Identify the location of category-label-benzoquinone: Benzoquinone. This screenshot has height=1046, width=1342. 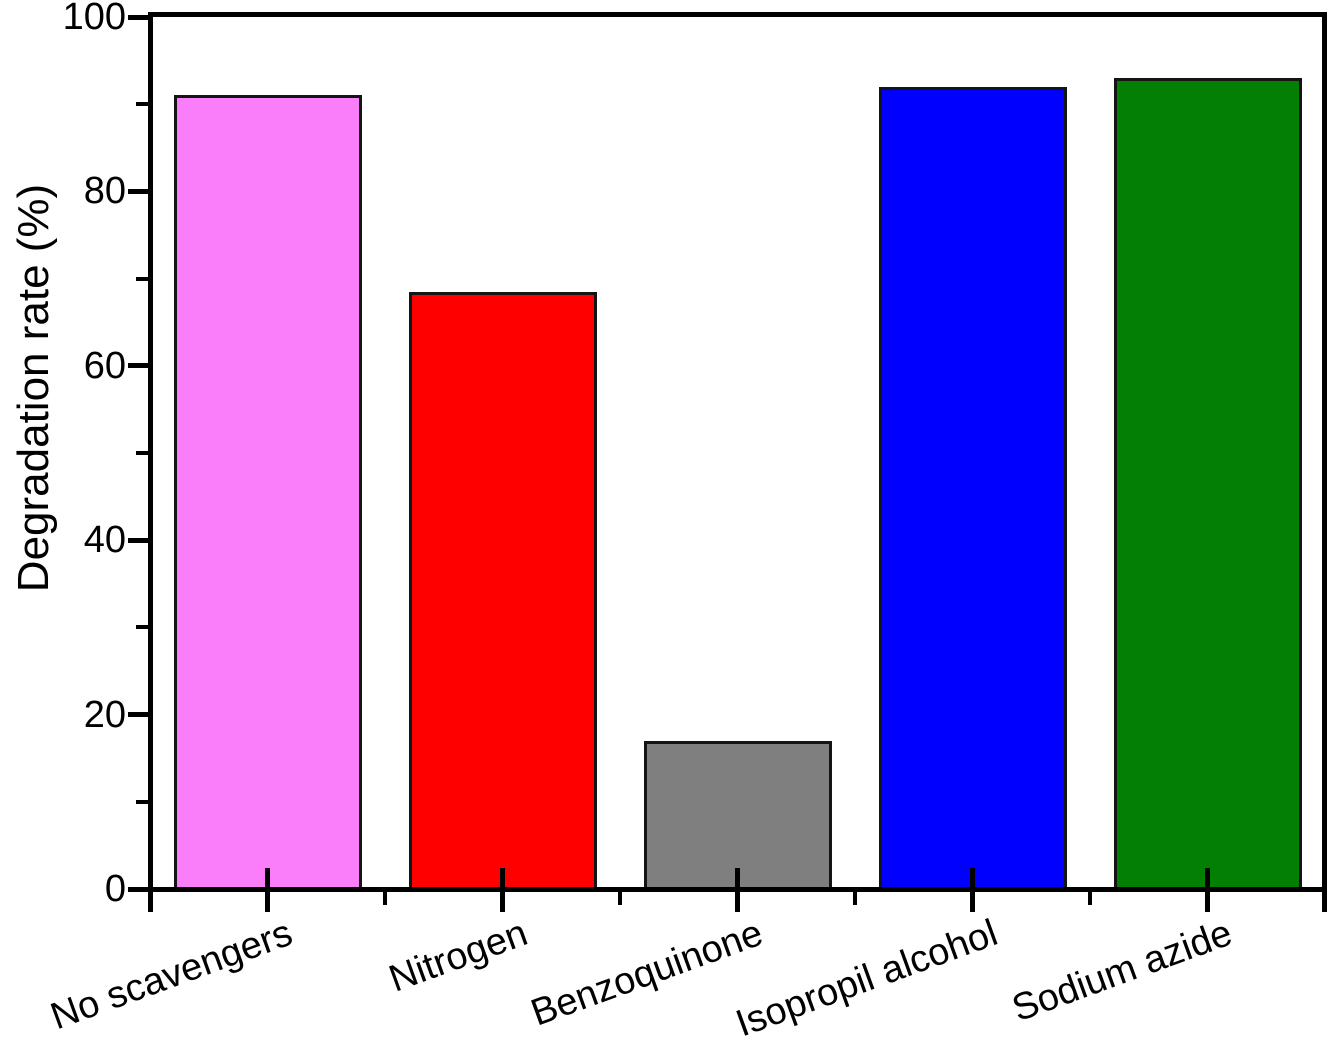
(646, 973).